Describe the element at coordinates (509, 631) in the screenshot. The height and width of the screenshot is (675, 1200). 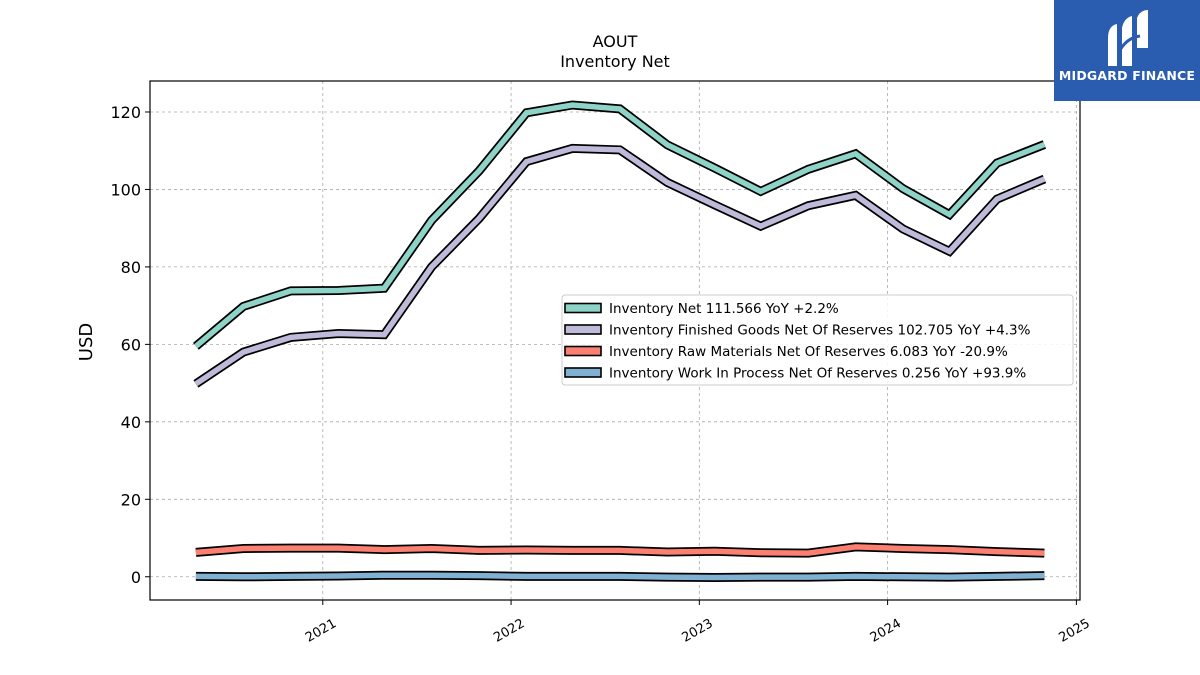
I see `x-tick-label: 2022` at that location.